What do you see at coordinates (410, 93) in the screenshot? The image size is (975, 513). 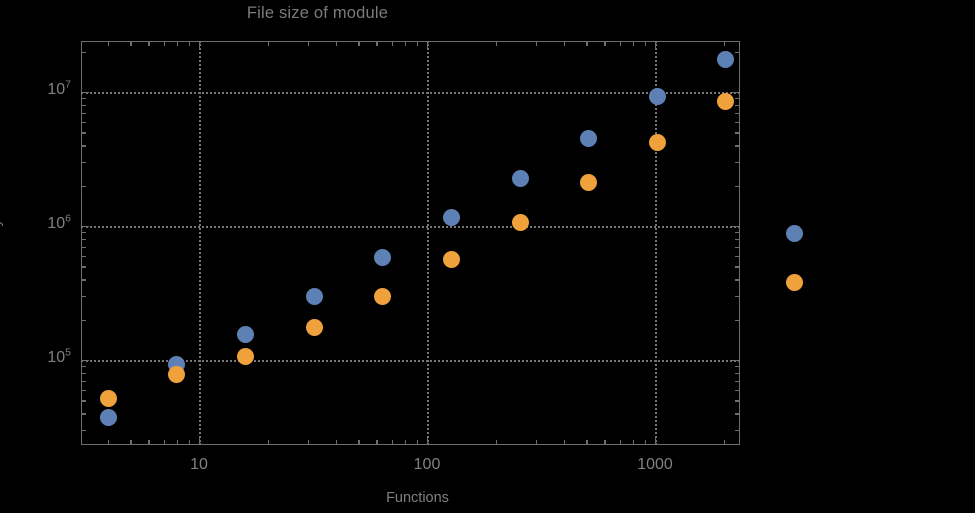 I see `gridline-horizontal` at bounding box center [410, 93].